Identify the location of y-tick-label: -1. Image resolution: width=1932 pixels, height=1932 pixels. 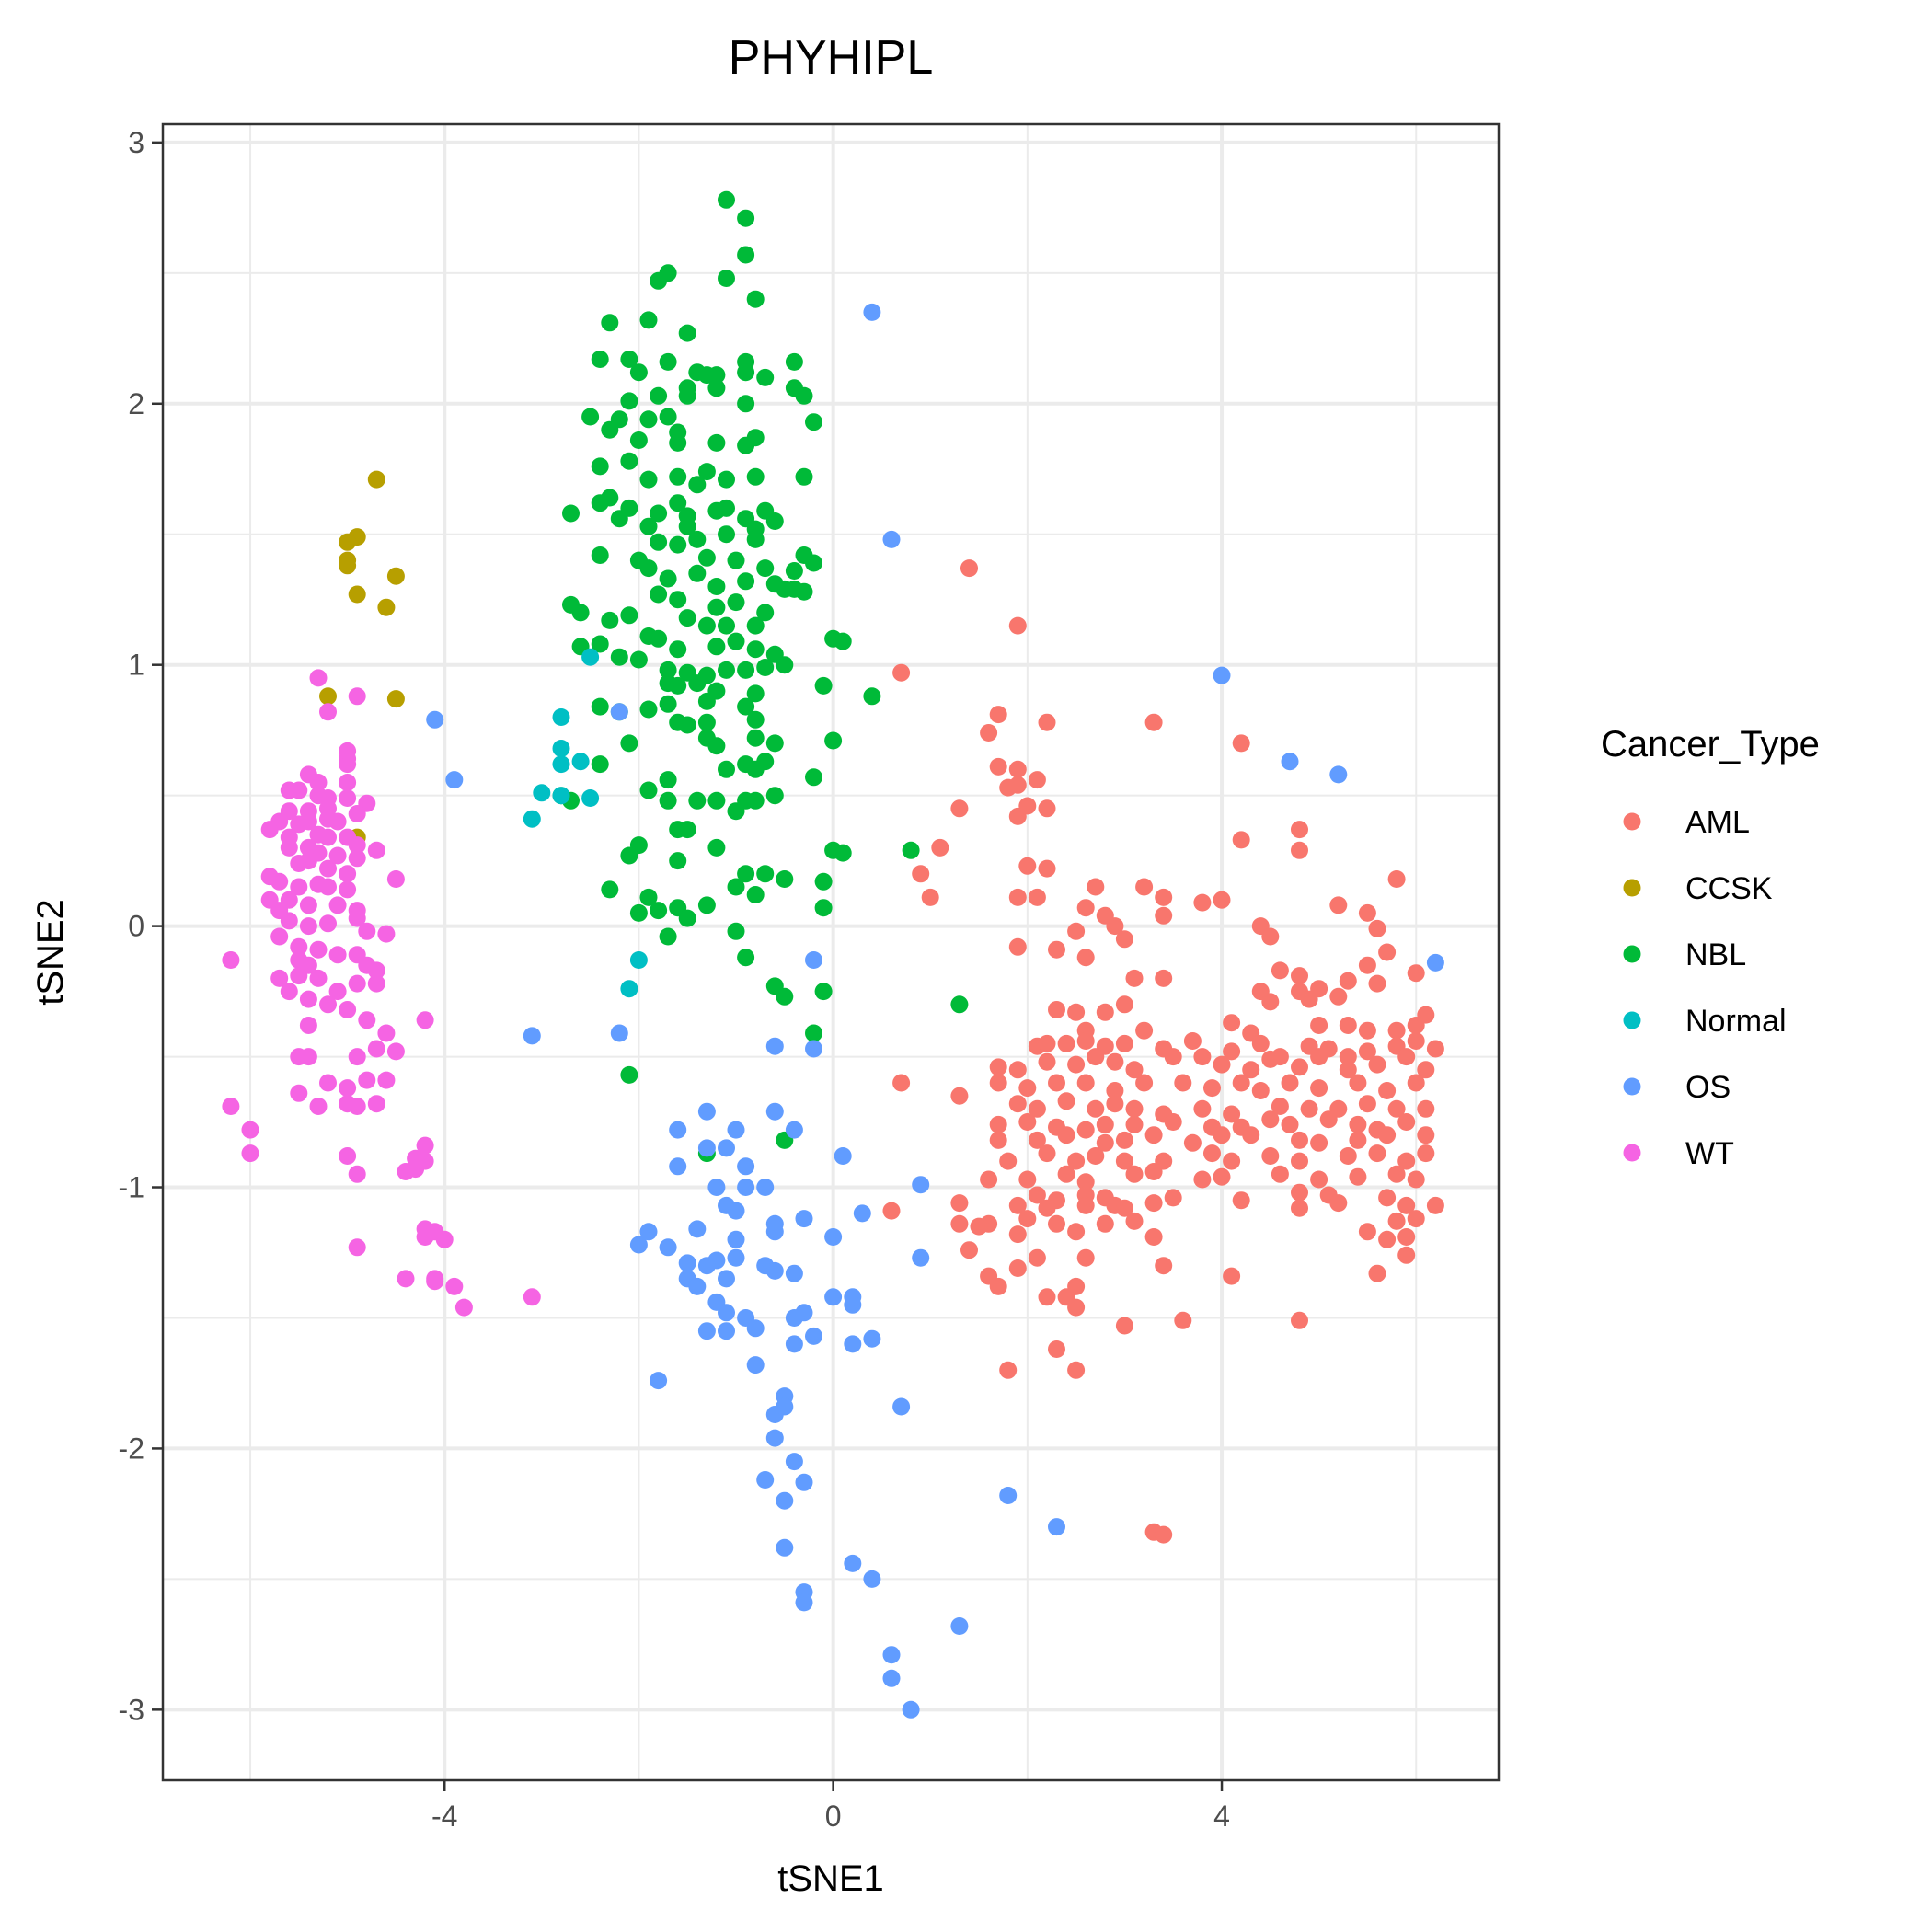
(131, 1187).